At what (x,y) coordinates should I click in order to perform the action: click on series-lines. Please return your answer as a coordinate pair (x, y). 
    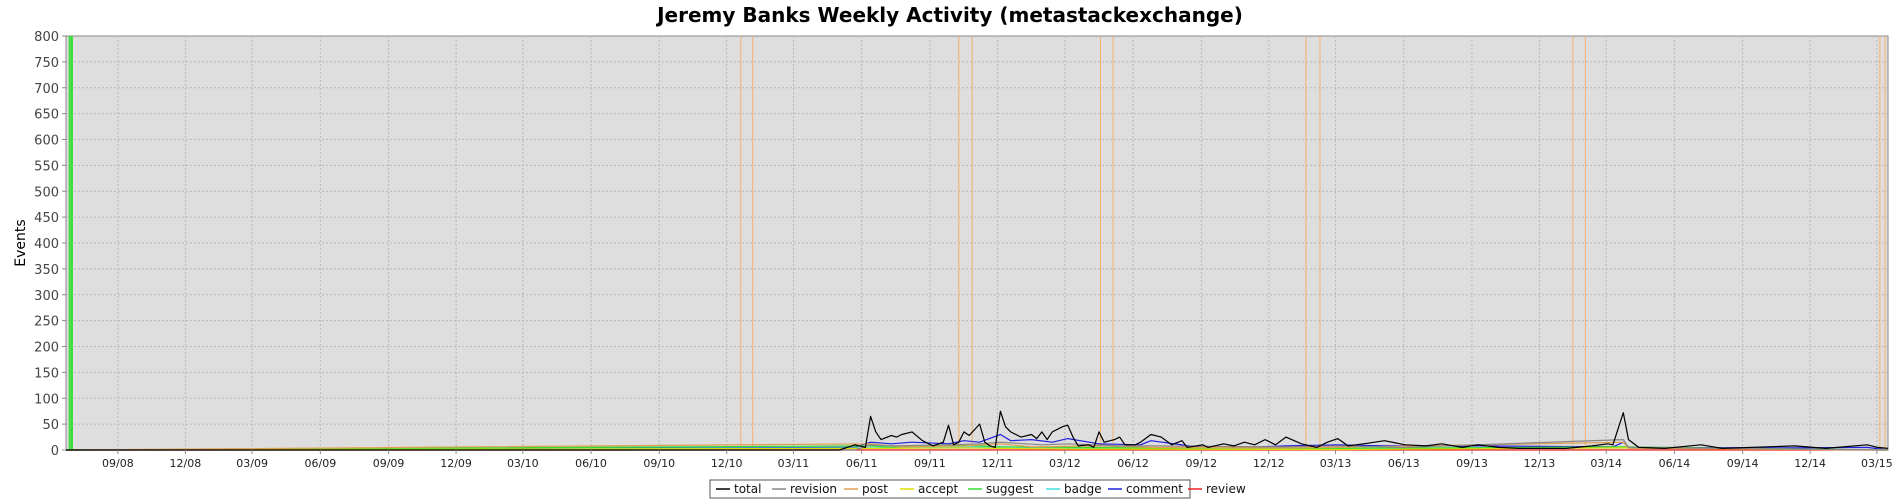
    Looking at the image, I should click on (977, 430).